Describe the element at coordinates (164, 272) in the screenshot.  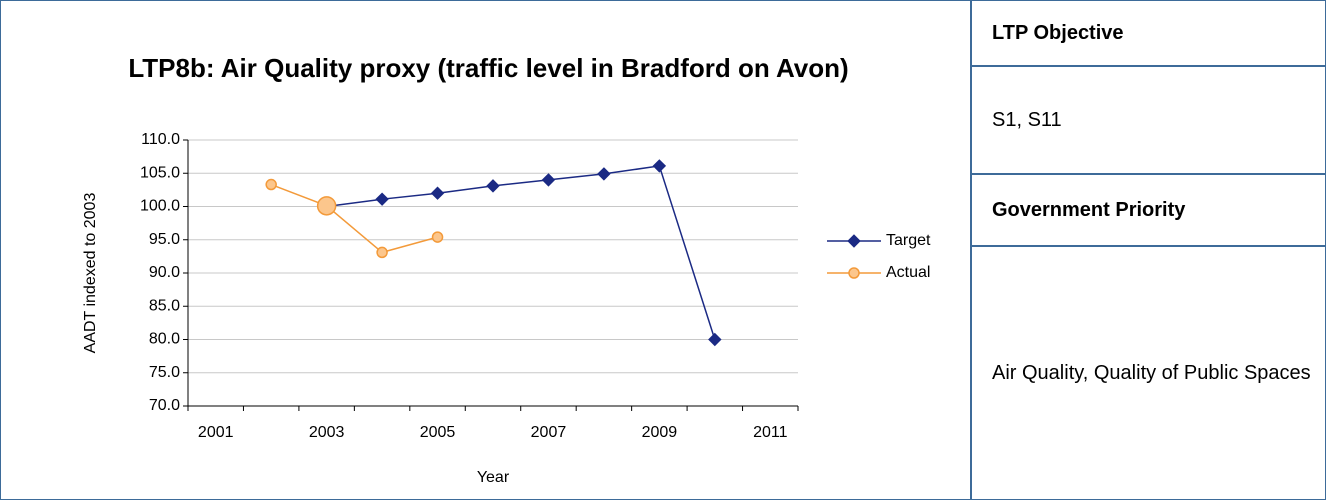
I see `y-tick-label: 90.0` at that location.